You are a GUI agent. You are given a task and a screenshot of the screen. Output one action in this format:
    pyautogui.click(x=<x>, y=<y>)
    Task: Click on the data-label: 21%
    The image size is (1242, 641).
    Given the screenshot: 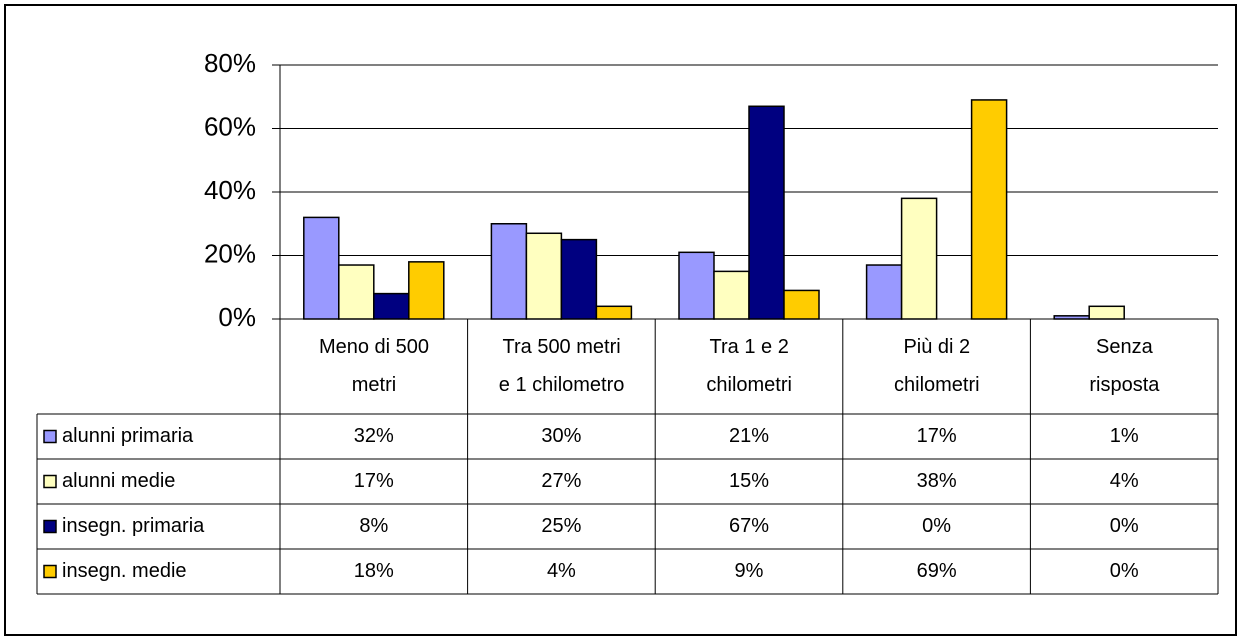 What is the action you would take?
    pyautogui.click(x=749, y=436)
    